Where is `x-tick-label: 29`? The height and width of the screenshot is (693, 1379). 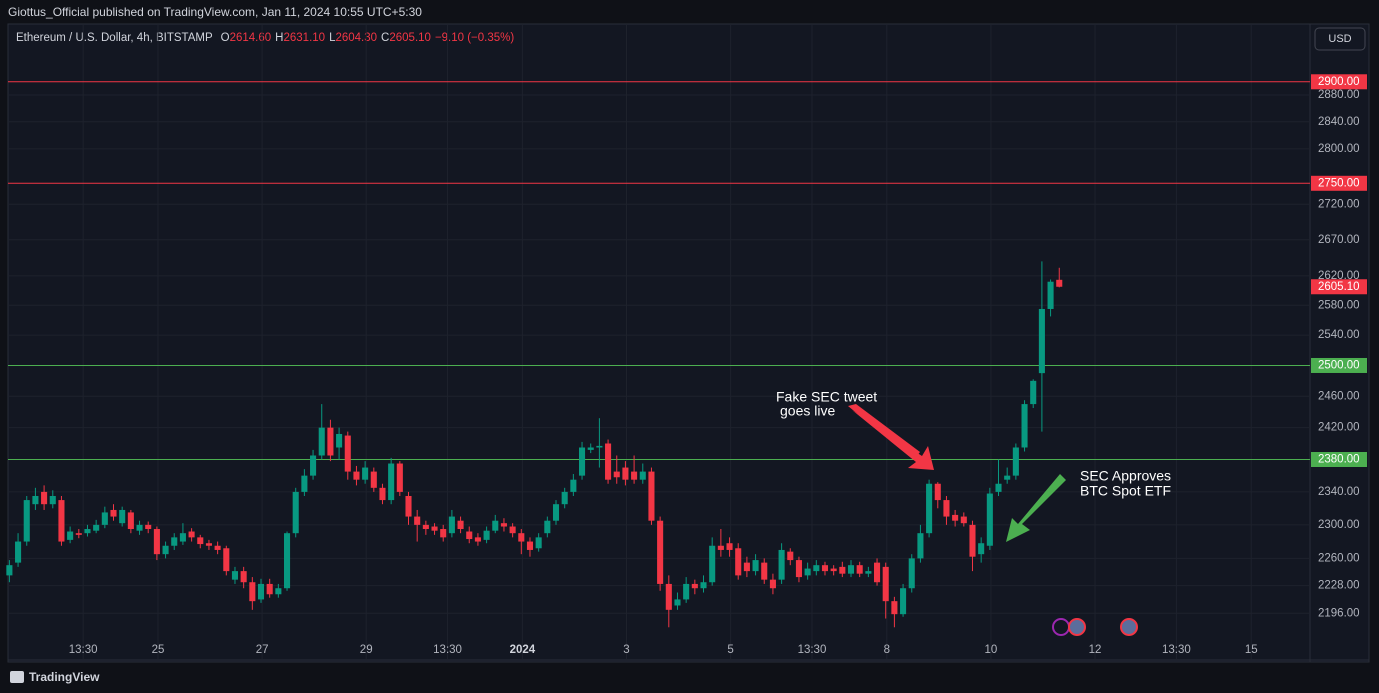
x-tick-label: 29 is located at coordinates (366, 650).